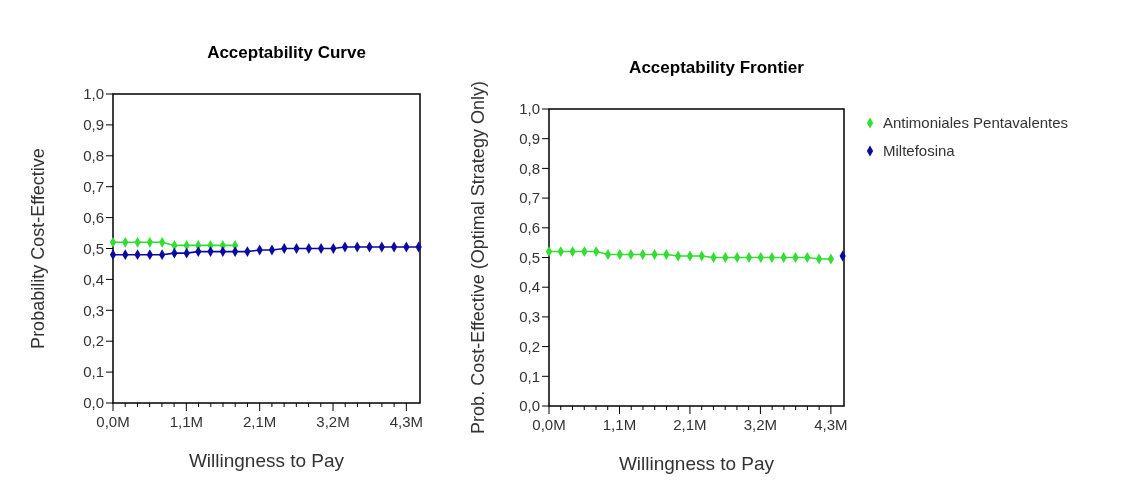  Describe the element at coordinates (286, 52) in the screenshot. I see `chart-title: Acceptability Curve` at that location.